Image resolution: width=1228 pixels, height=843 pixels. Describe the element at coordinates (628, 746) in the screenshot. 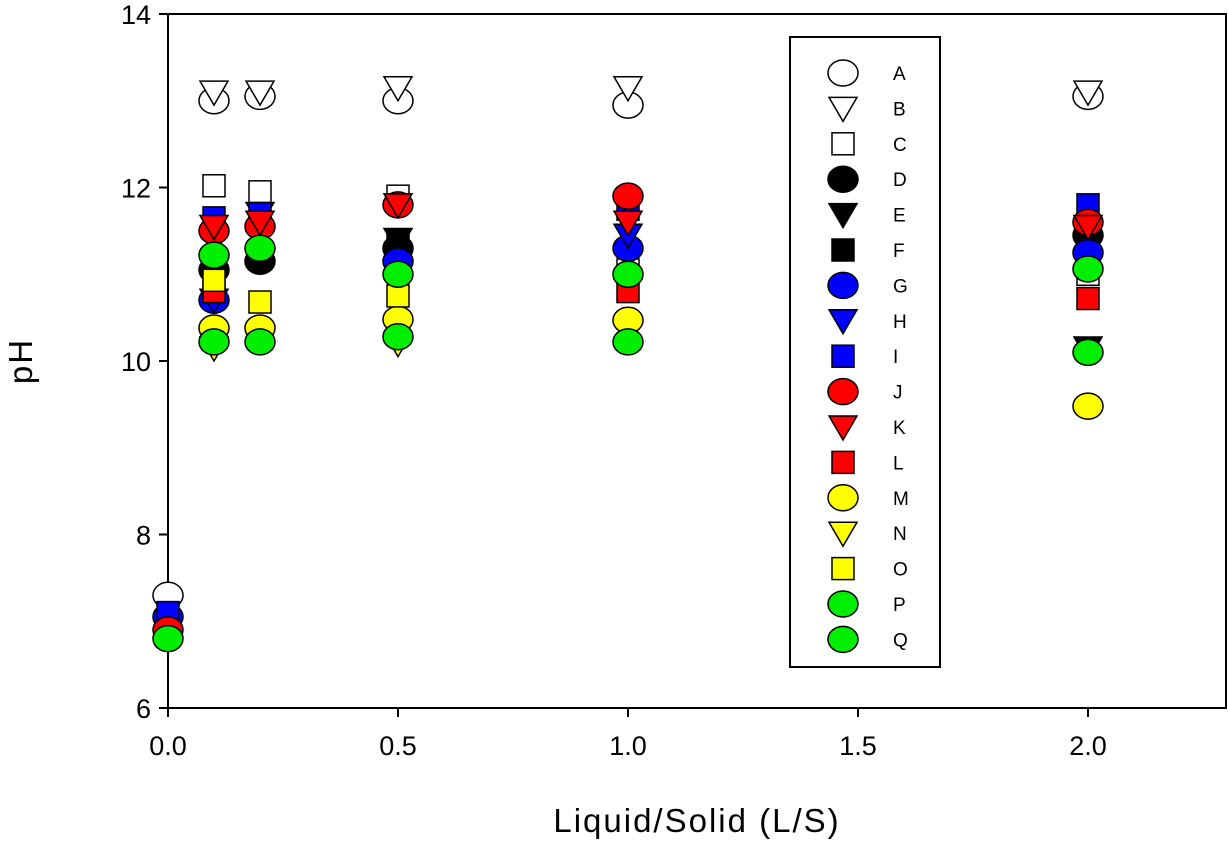

I see `x-tick-label: 1.0` at that location.